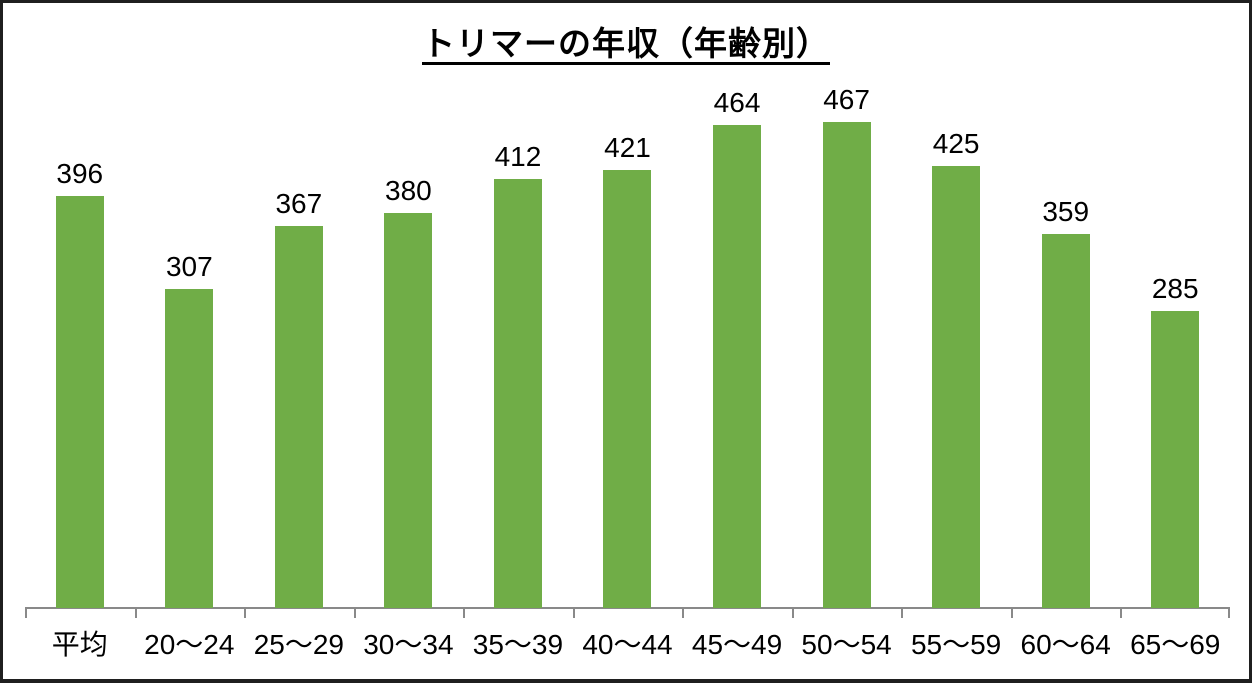 The width and height of the screenshot is (1252, 683). I want to click on x-axis-line, so click(627, 612).